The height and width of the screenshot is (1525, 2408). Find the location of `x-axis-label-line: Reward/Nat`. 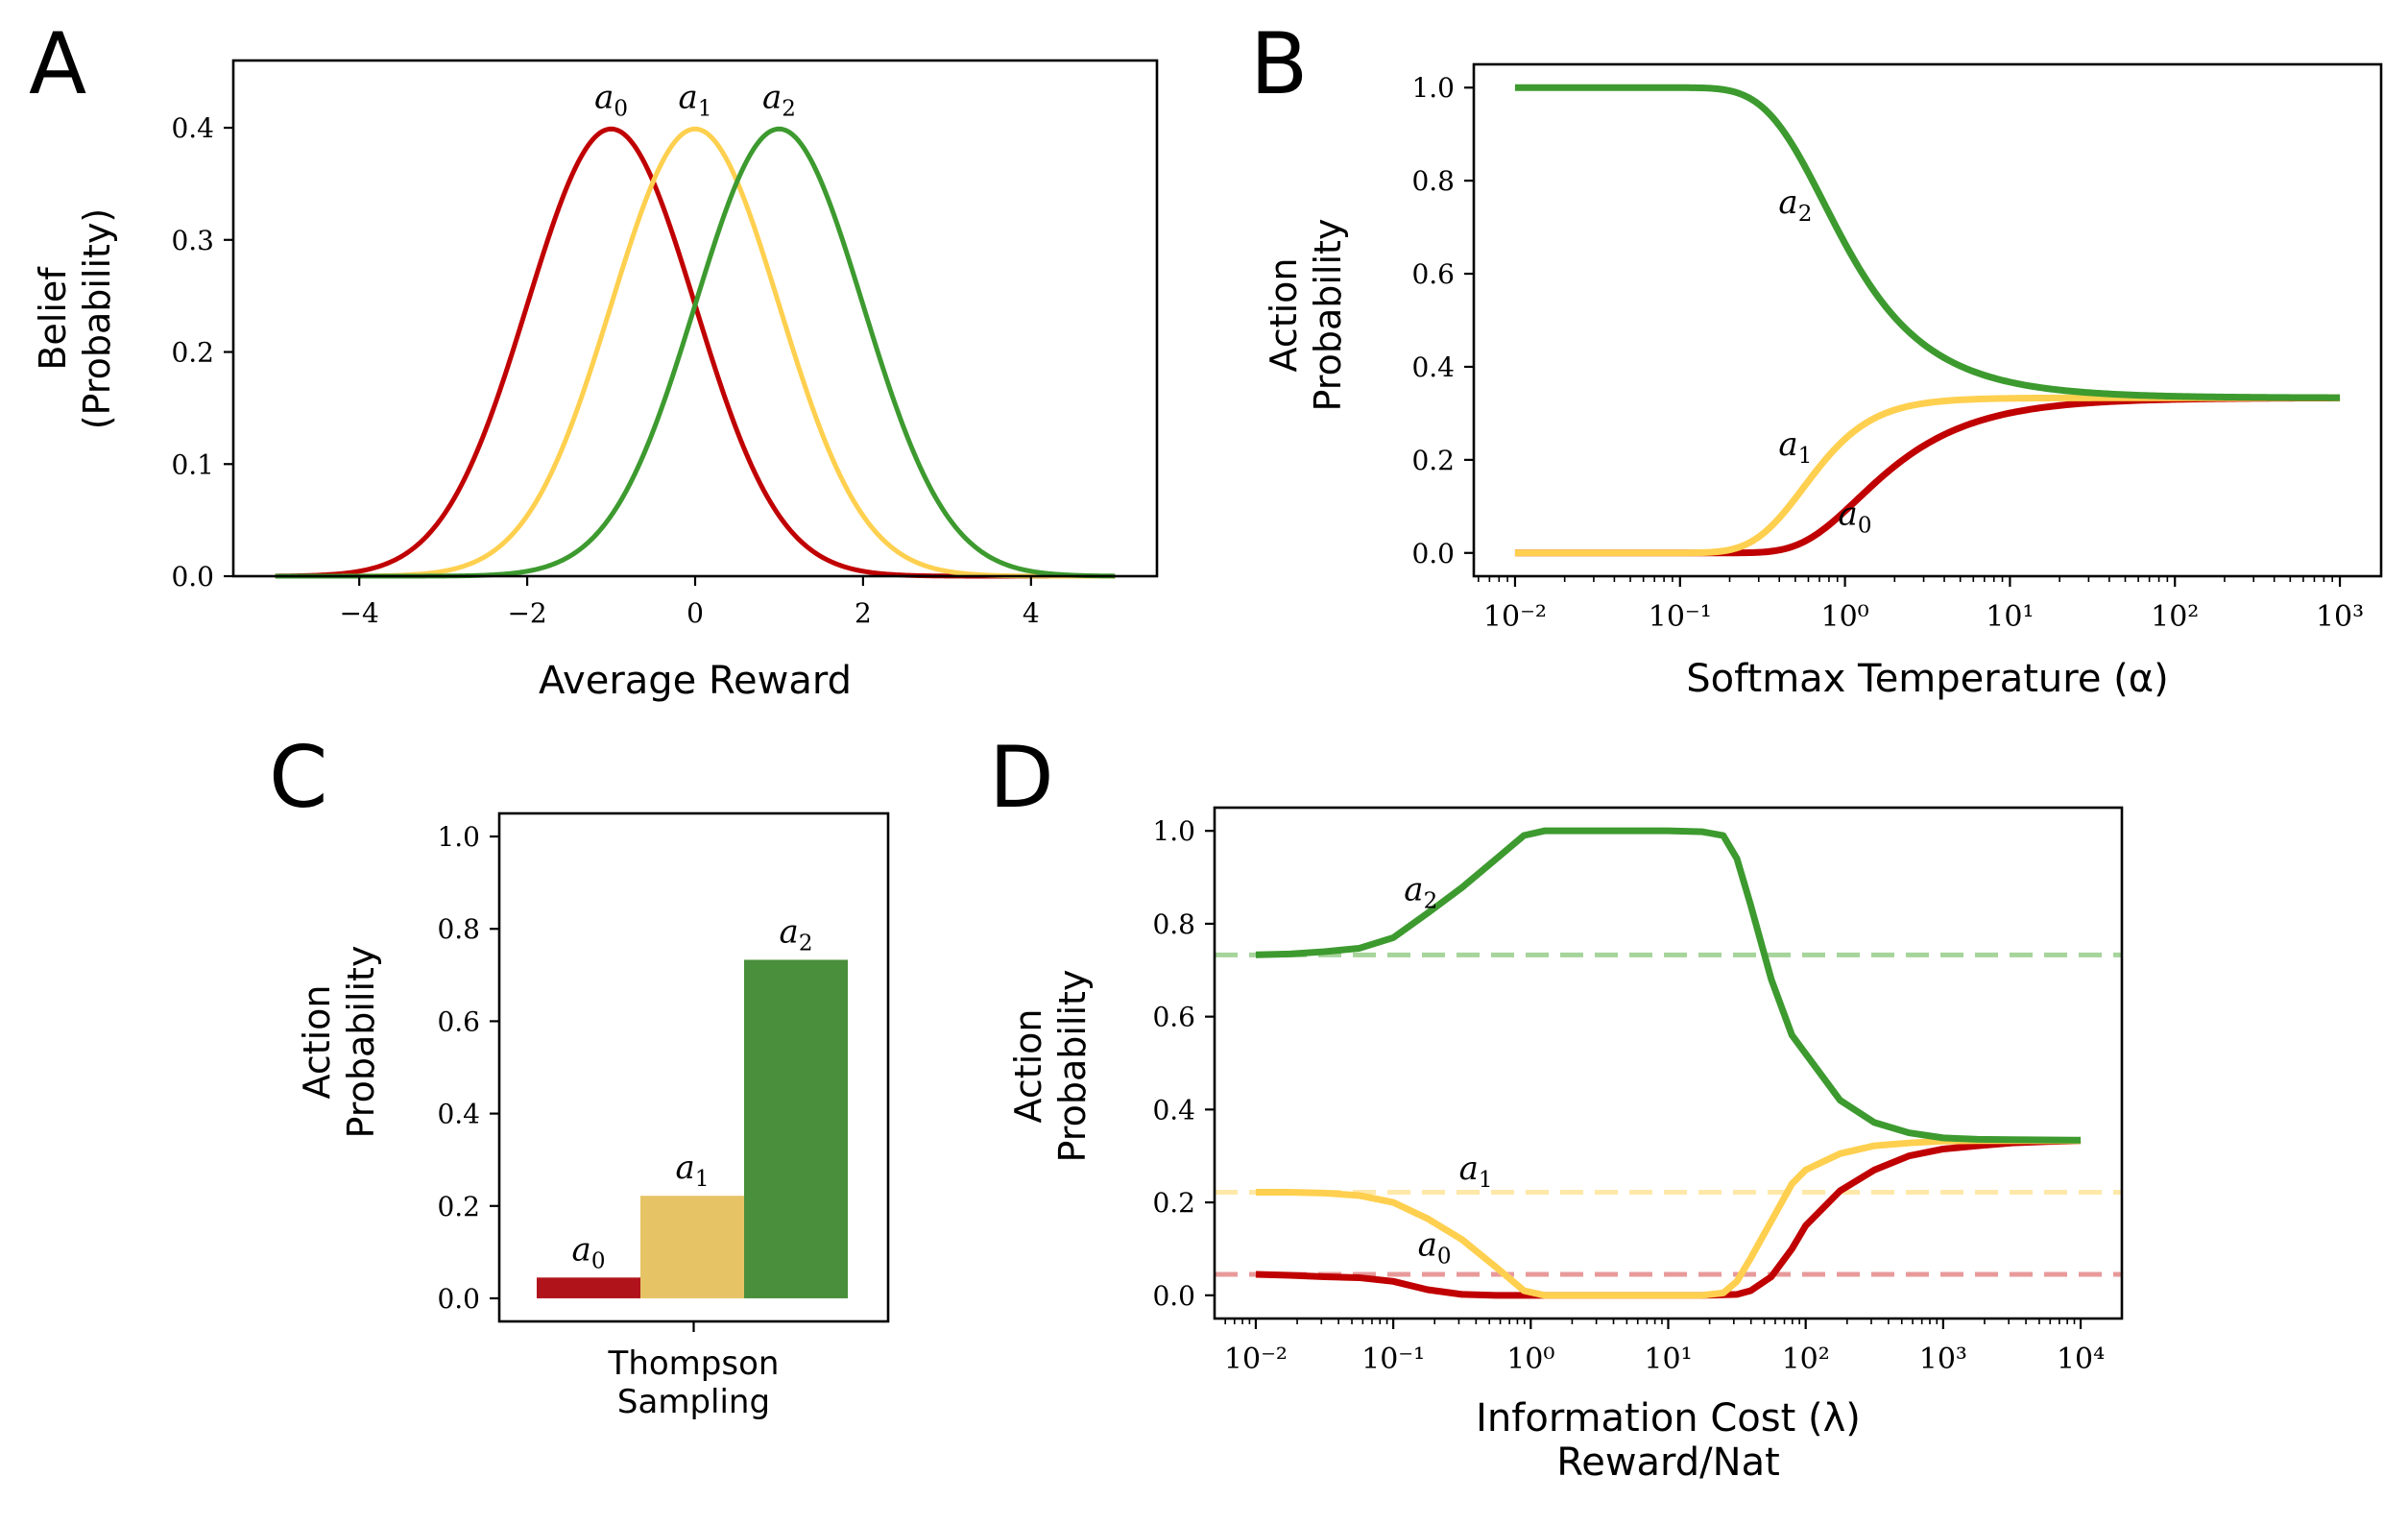

x-axis-label-line: Reward/Nat is located at coordinates (1668, 1462).